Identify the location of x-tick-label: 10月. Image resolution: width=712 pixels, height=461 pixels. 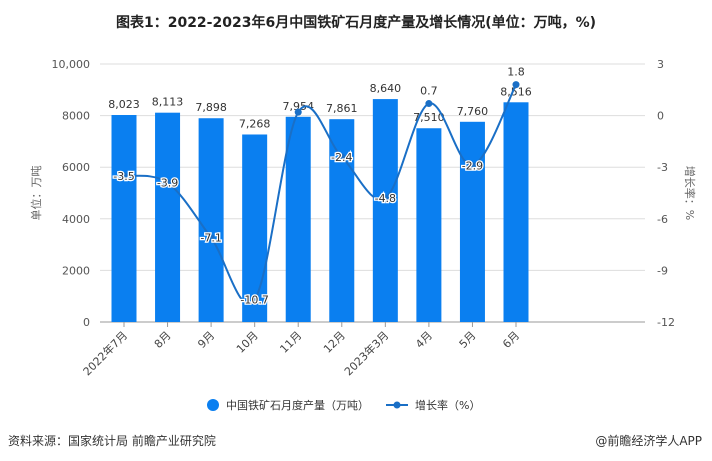
(247, 342).